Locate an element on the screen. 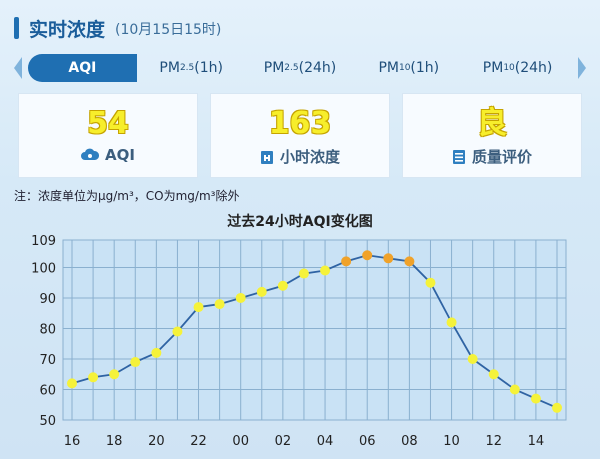 The image size is (600, 459). x-tick-label: 22 is located at coordinates (198, 441).